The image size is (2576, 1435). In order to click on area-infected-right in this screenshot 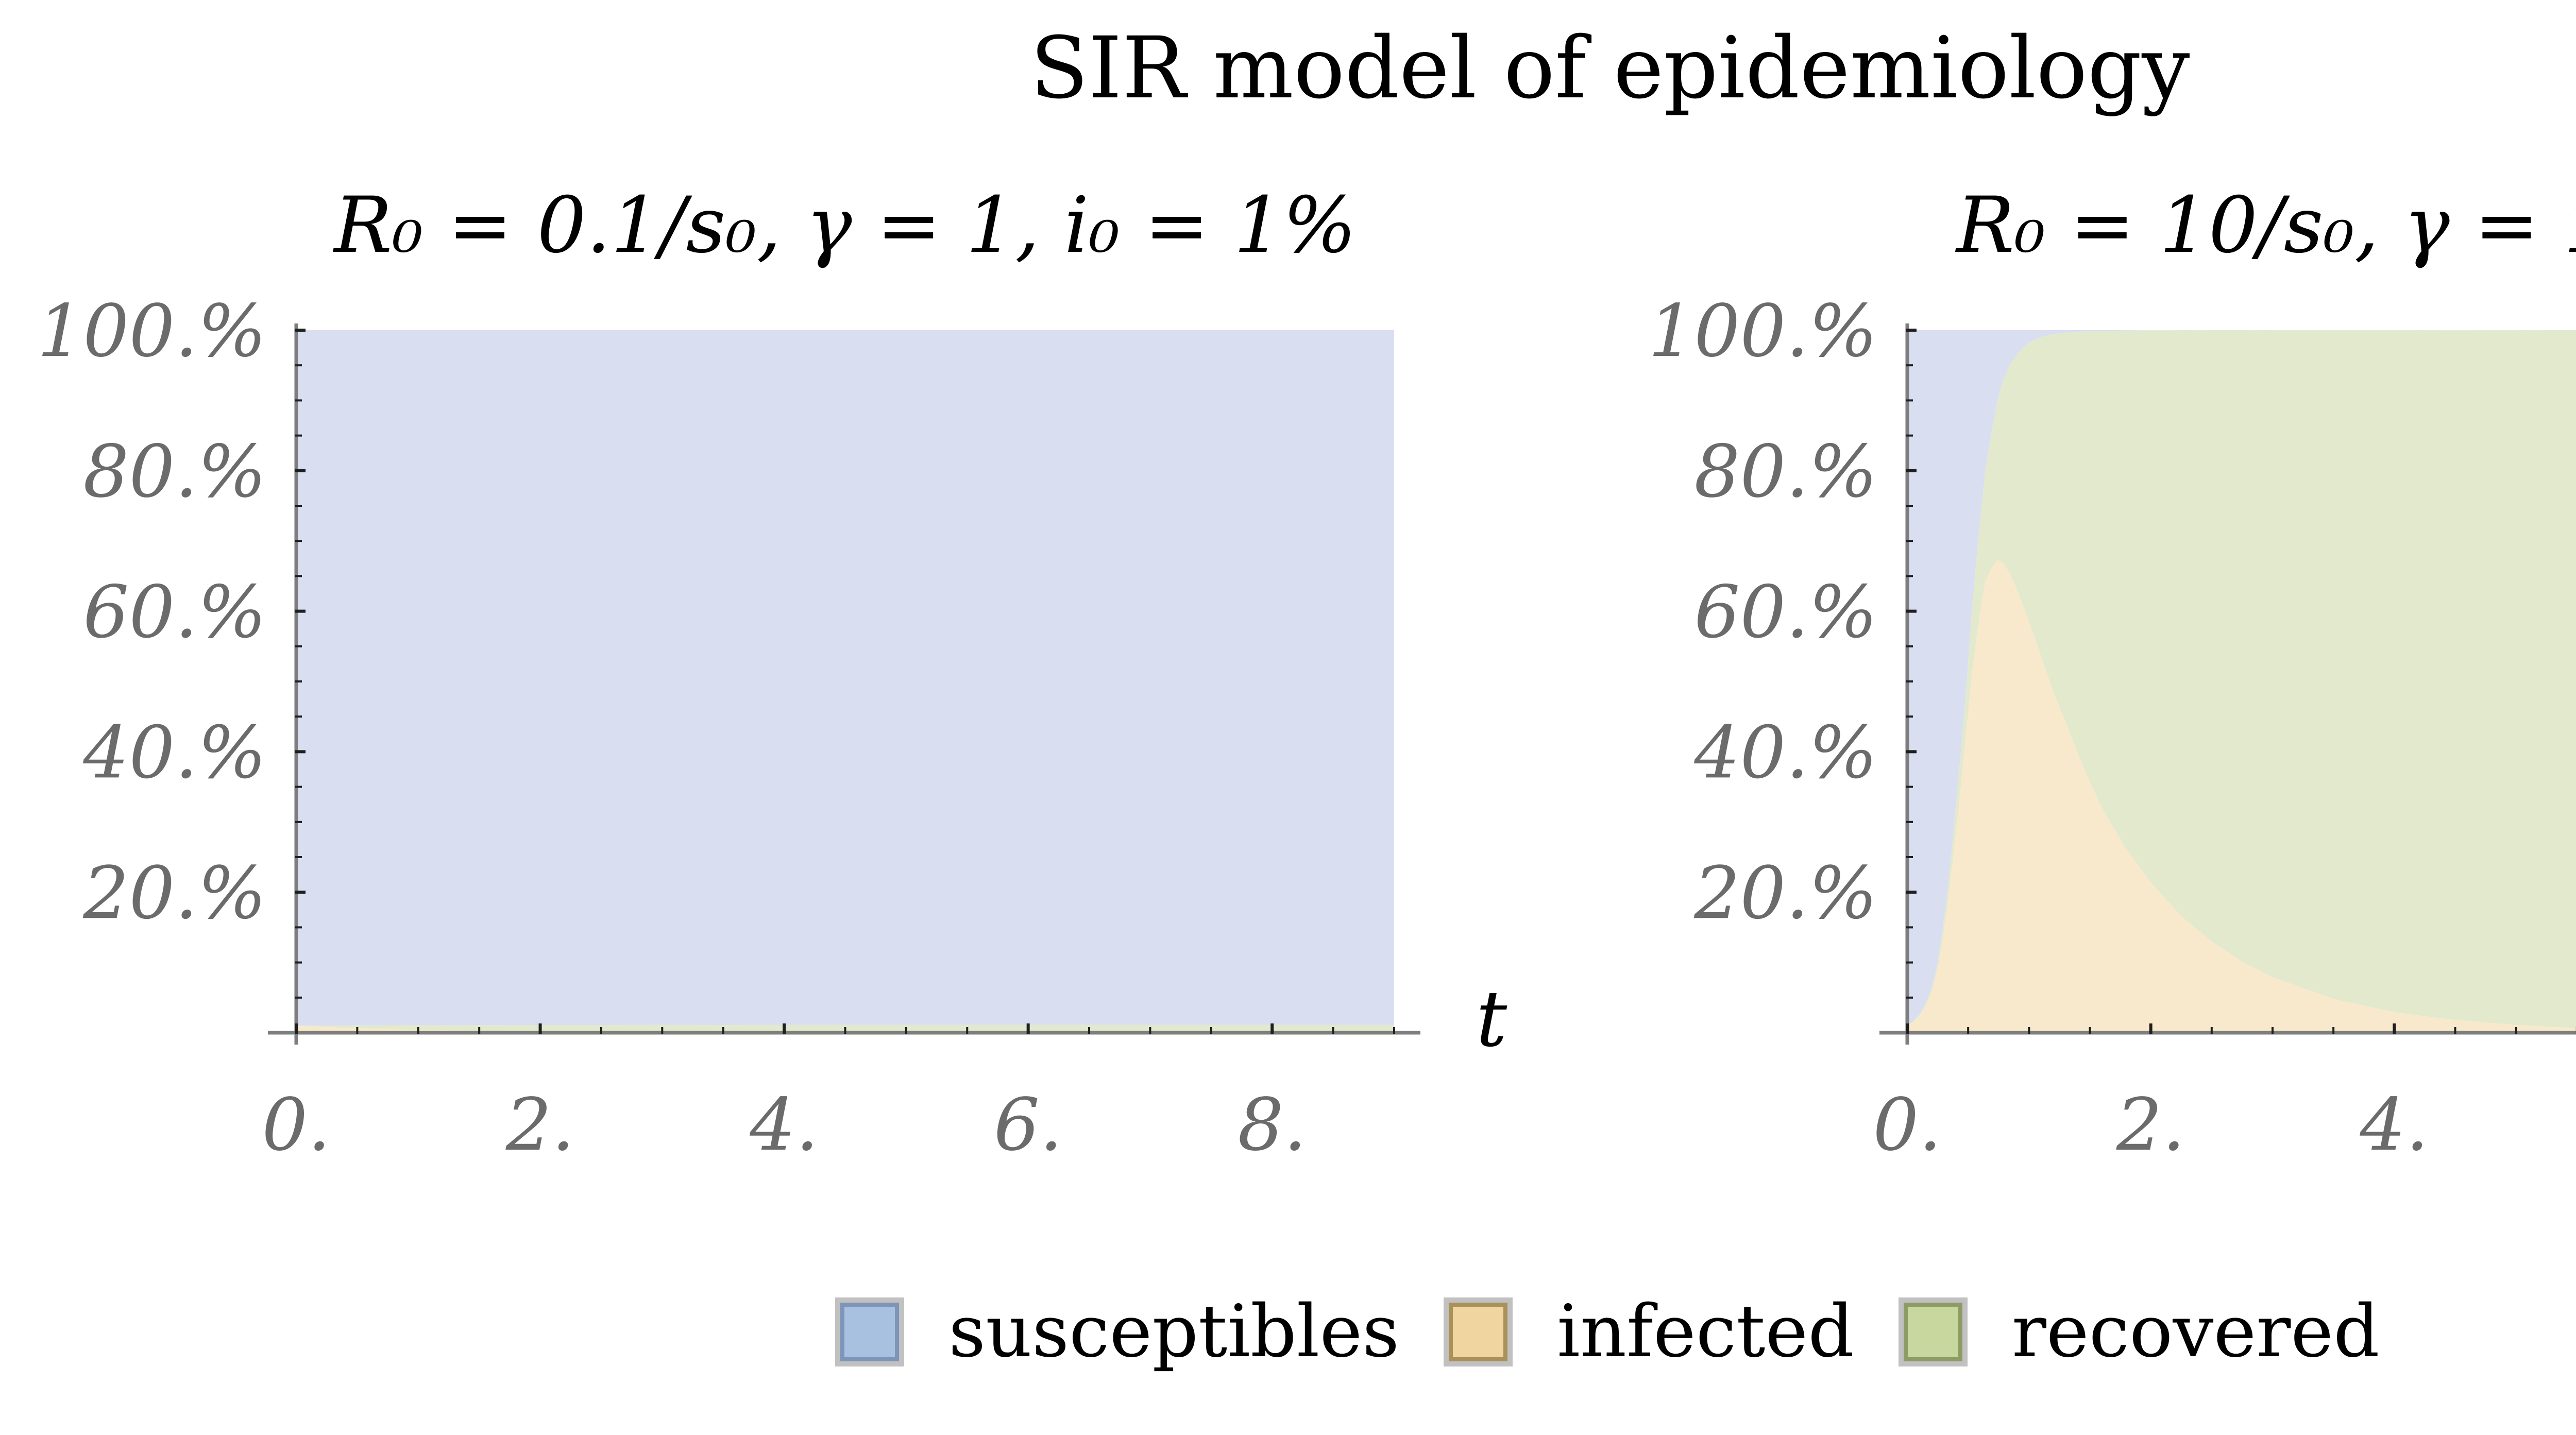, I will do `click(2242, 796)`.